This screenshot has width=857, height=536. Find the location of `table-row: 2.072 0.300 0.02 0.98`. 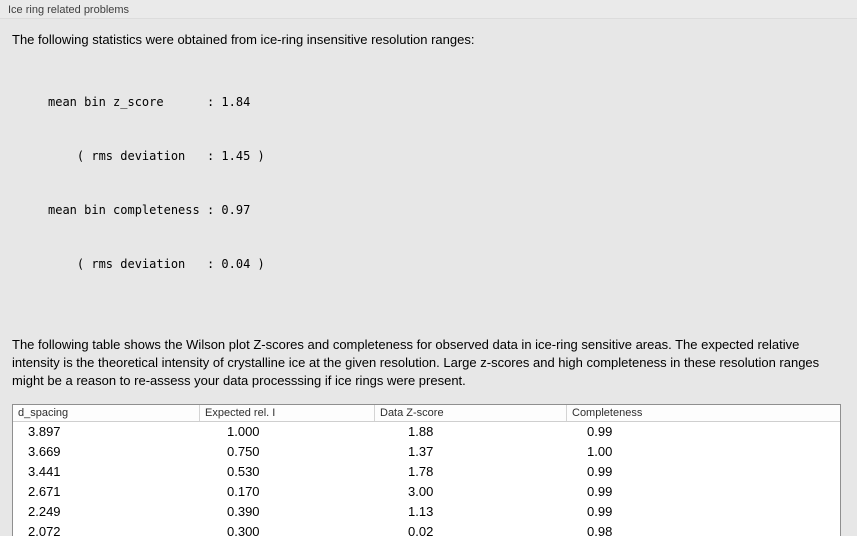

table-row: 2.072 0.300 0.02 0.98 is located at coordinates (426, 529).